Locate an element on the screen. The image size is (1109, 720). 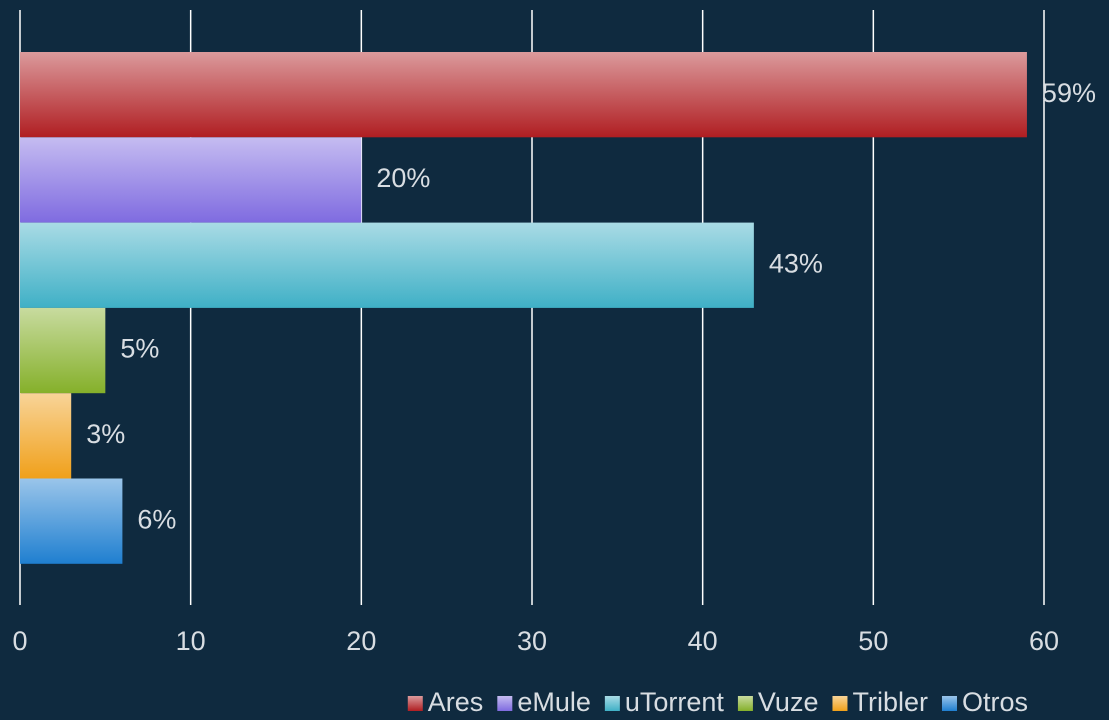
legend-label: Tribler is located at coordinates (890, 702).